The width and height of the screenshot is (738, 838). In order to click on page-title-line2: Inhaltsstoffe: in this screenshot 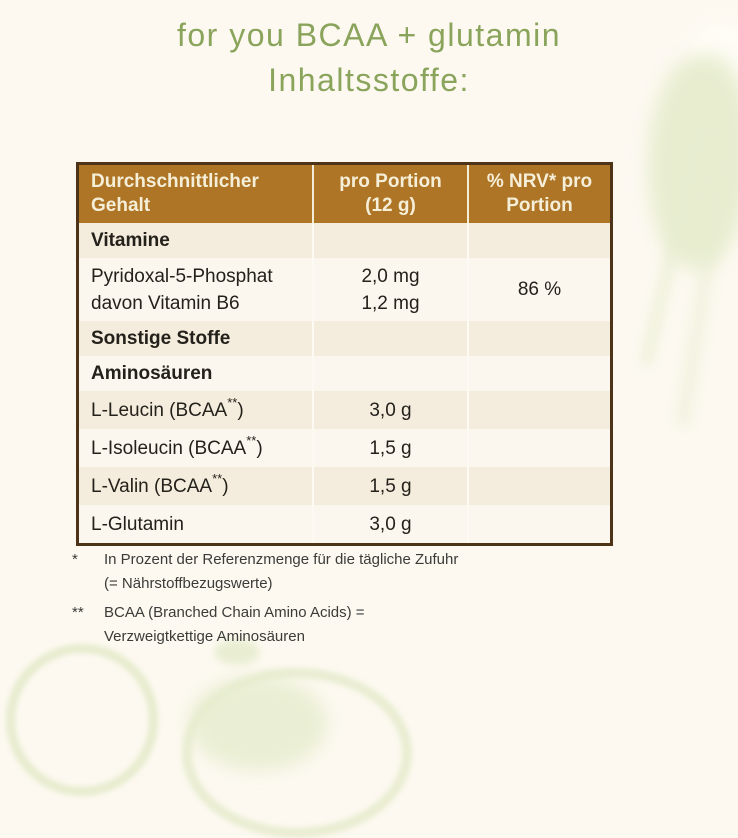, I will do `click(369, 80)`.